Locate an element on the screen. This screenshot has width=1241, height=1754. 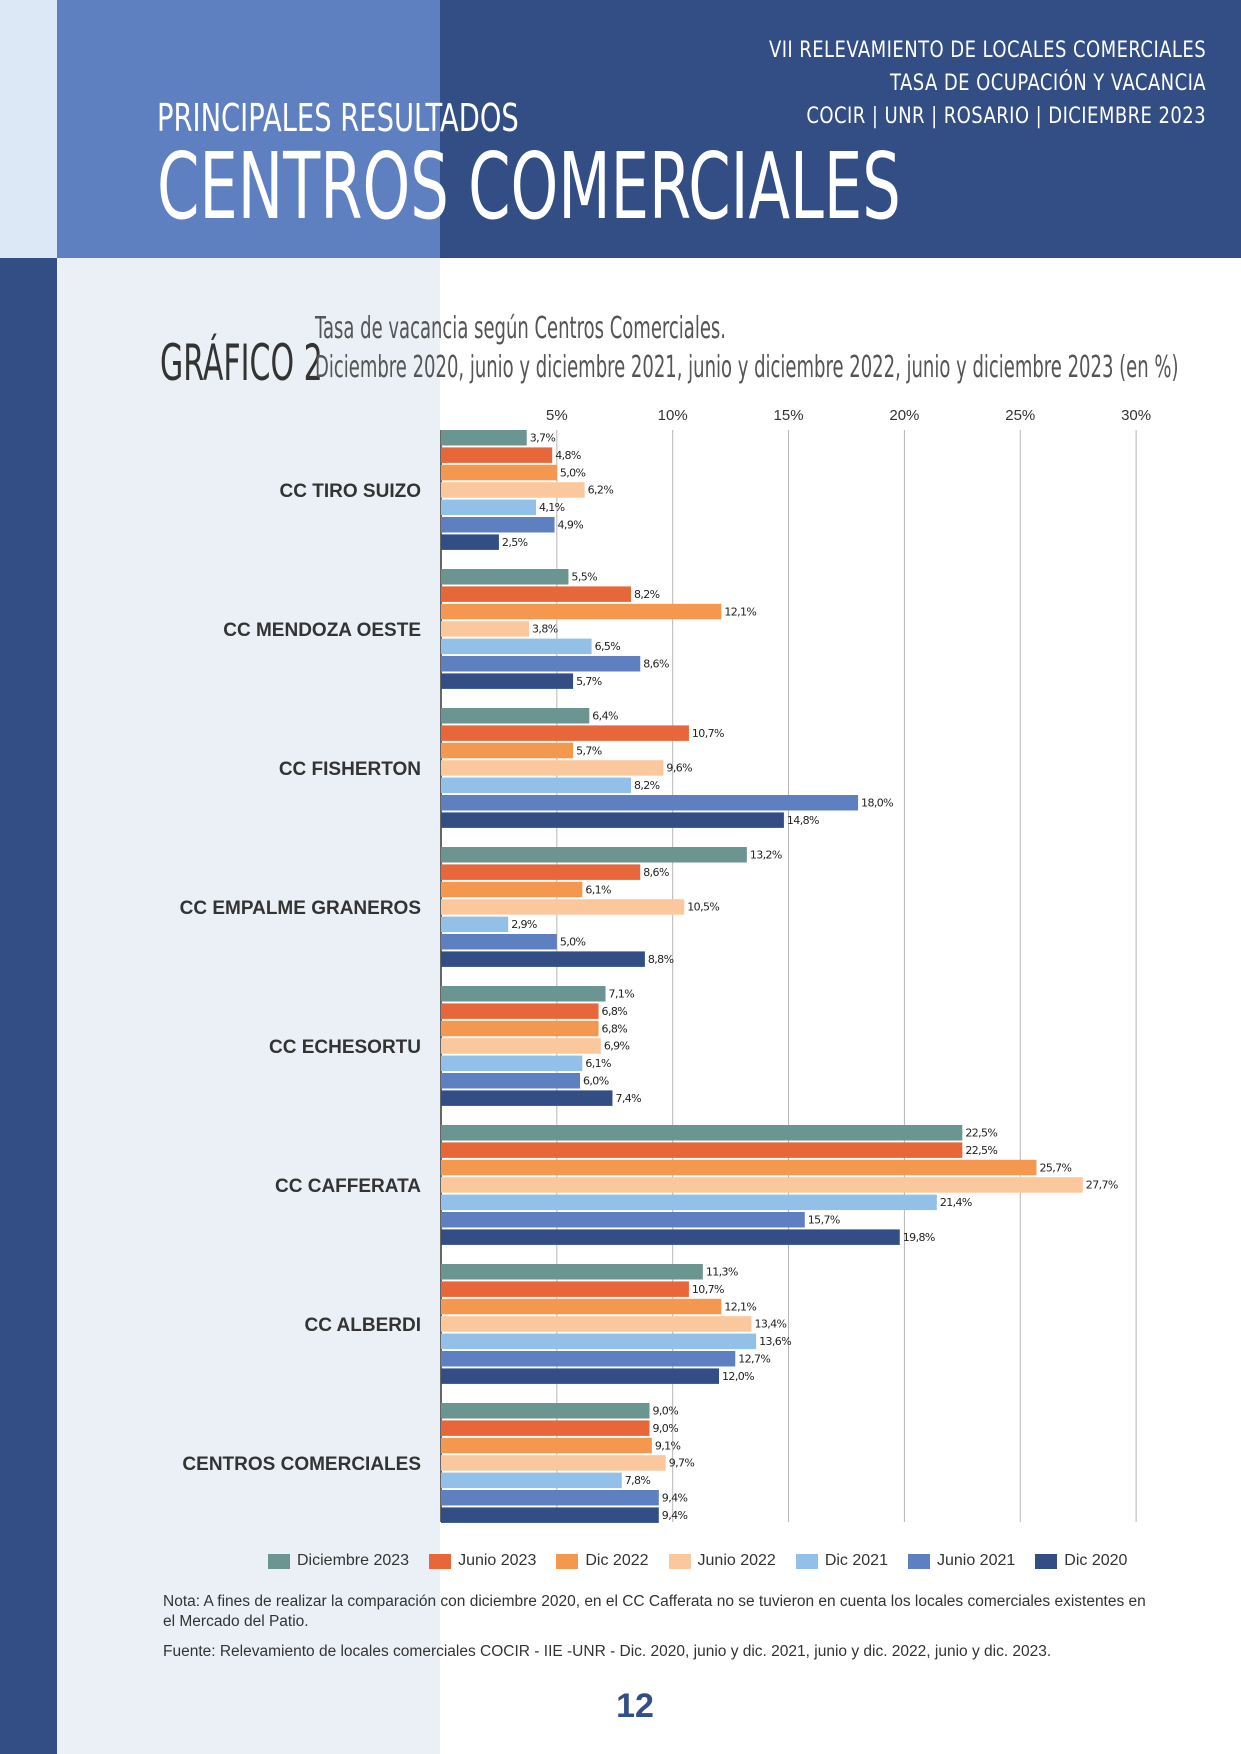
category-label: CC TIRO SUIZO is located at coordinates (350, 491).